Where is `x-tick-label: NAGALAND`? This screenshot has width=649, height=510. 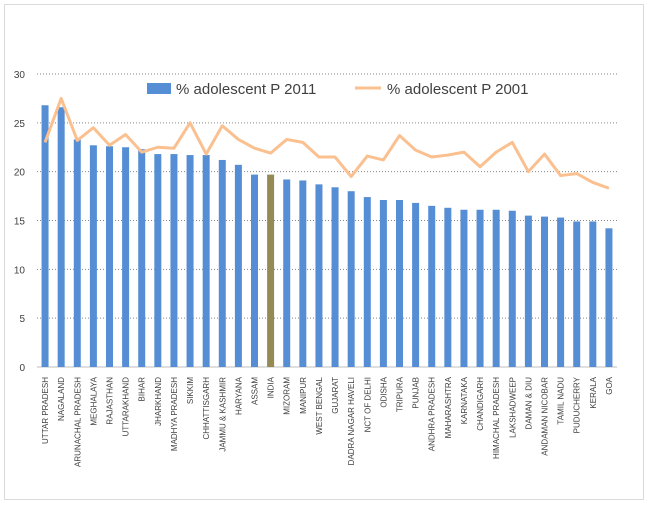
x-tick-label: NAGALAND is located at coordinates (61, 399).